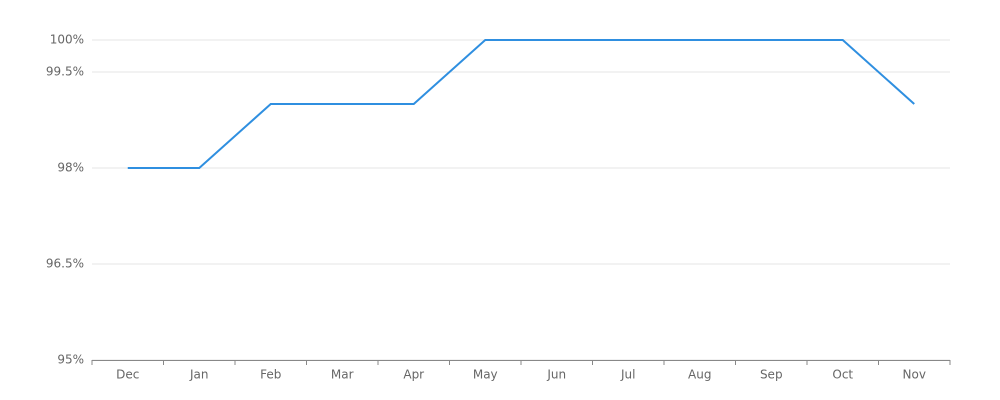 The width and height of the screenshot is (1000, 400). What do you see at coordinates (342, 375) in the screenshot?
I see `x-tick-label: Mar` at bounding box center [342, 375].